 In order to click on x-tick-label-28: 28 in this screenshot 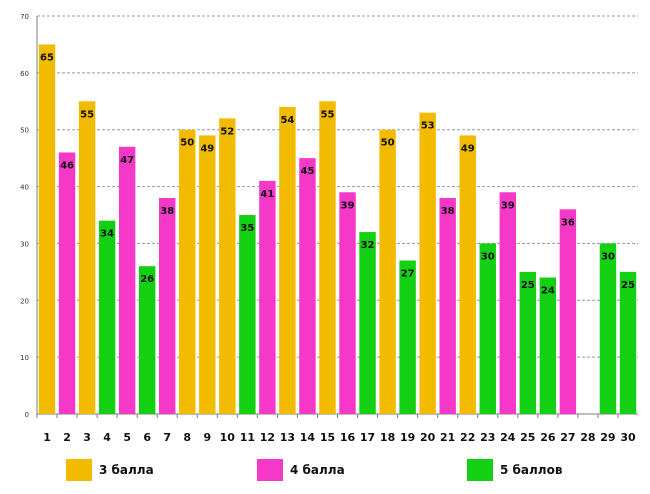, I will do `click(587, 437)`.